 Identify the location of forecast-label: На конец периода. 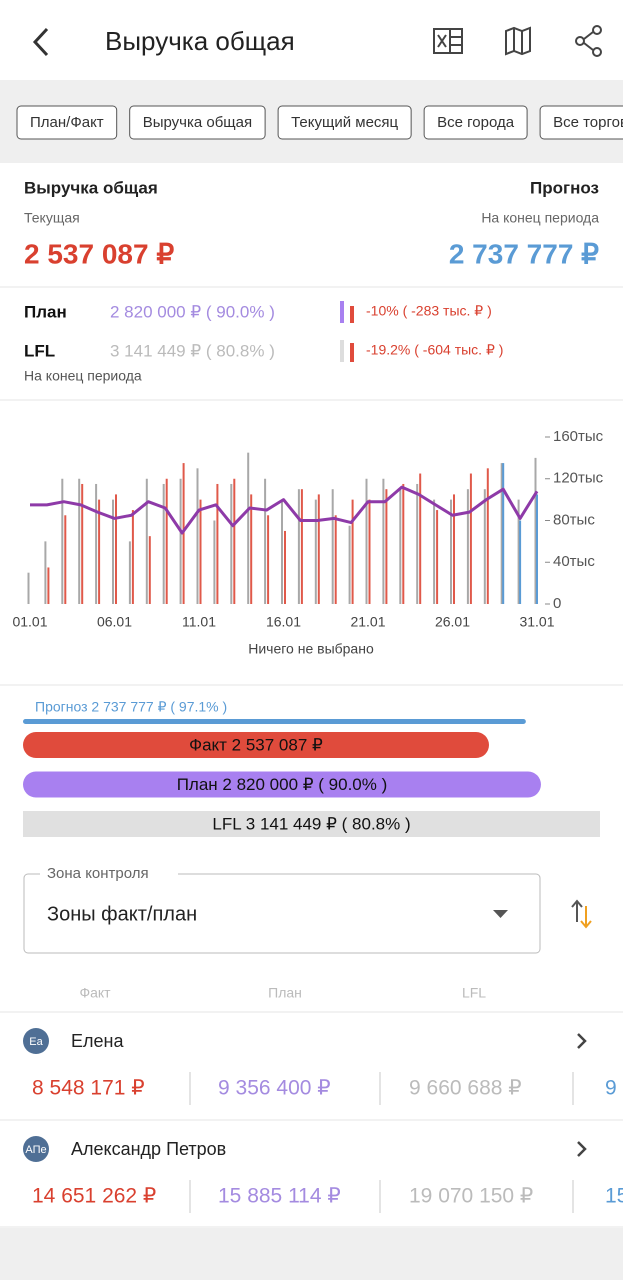
(540, 218).